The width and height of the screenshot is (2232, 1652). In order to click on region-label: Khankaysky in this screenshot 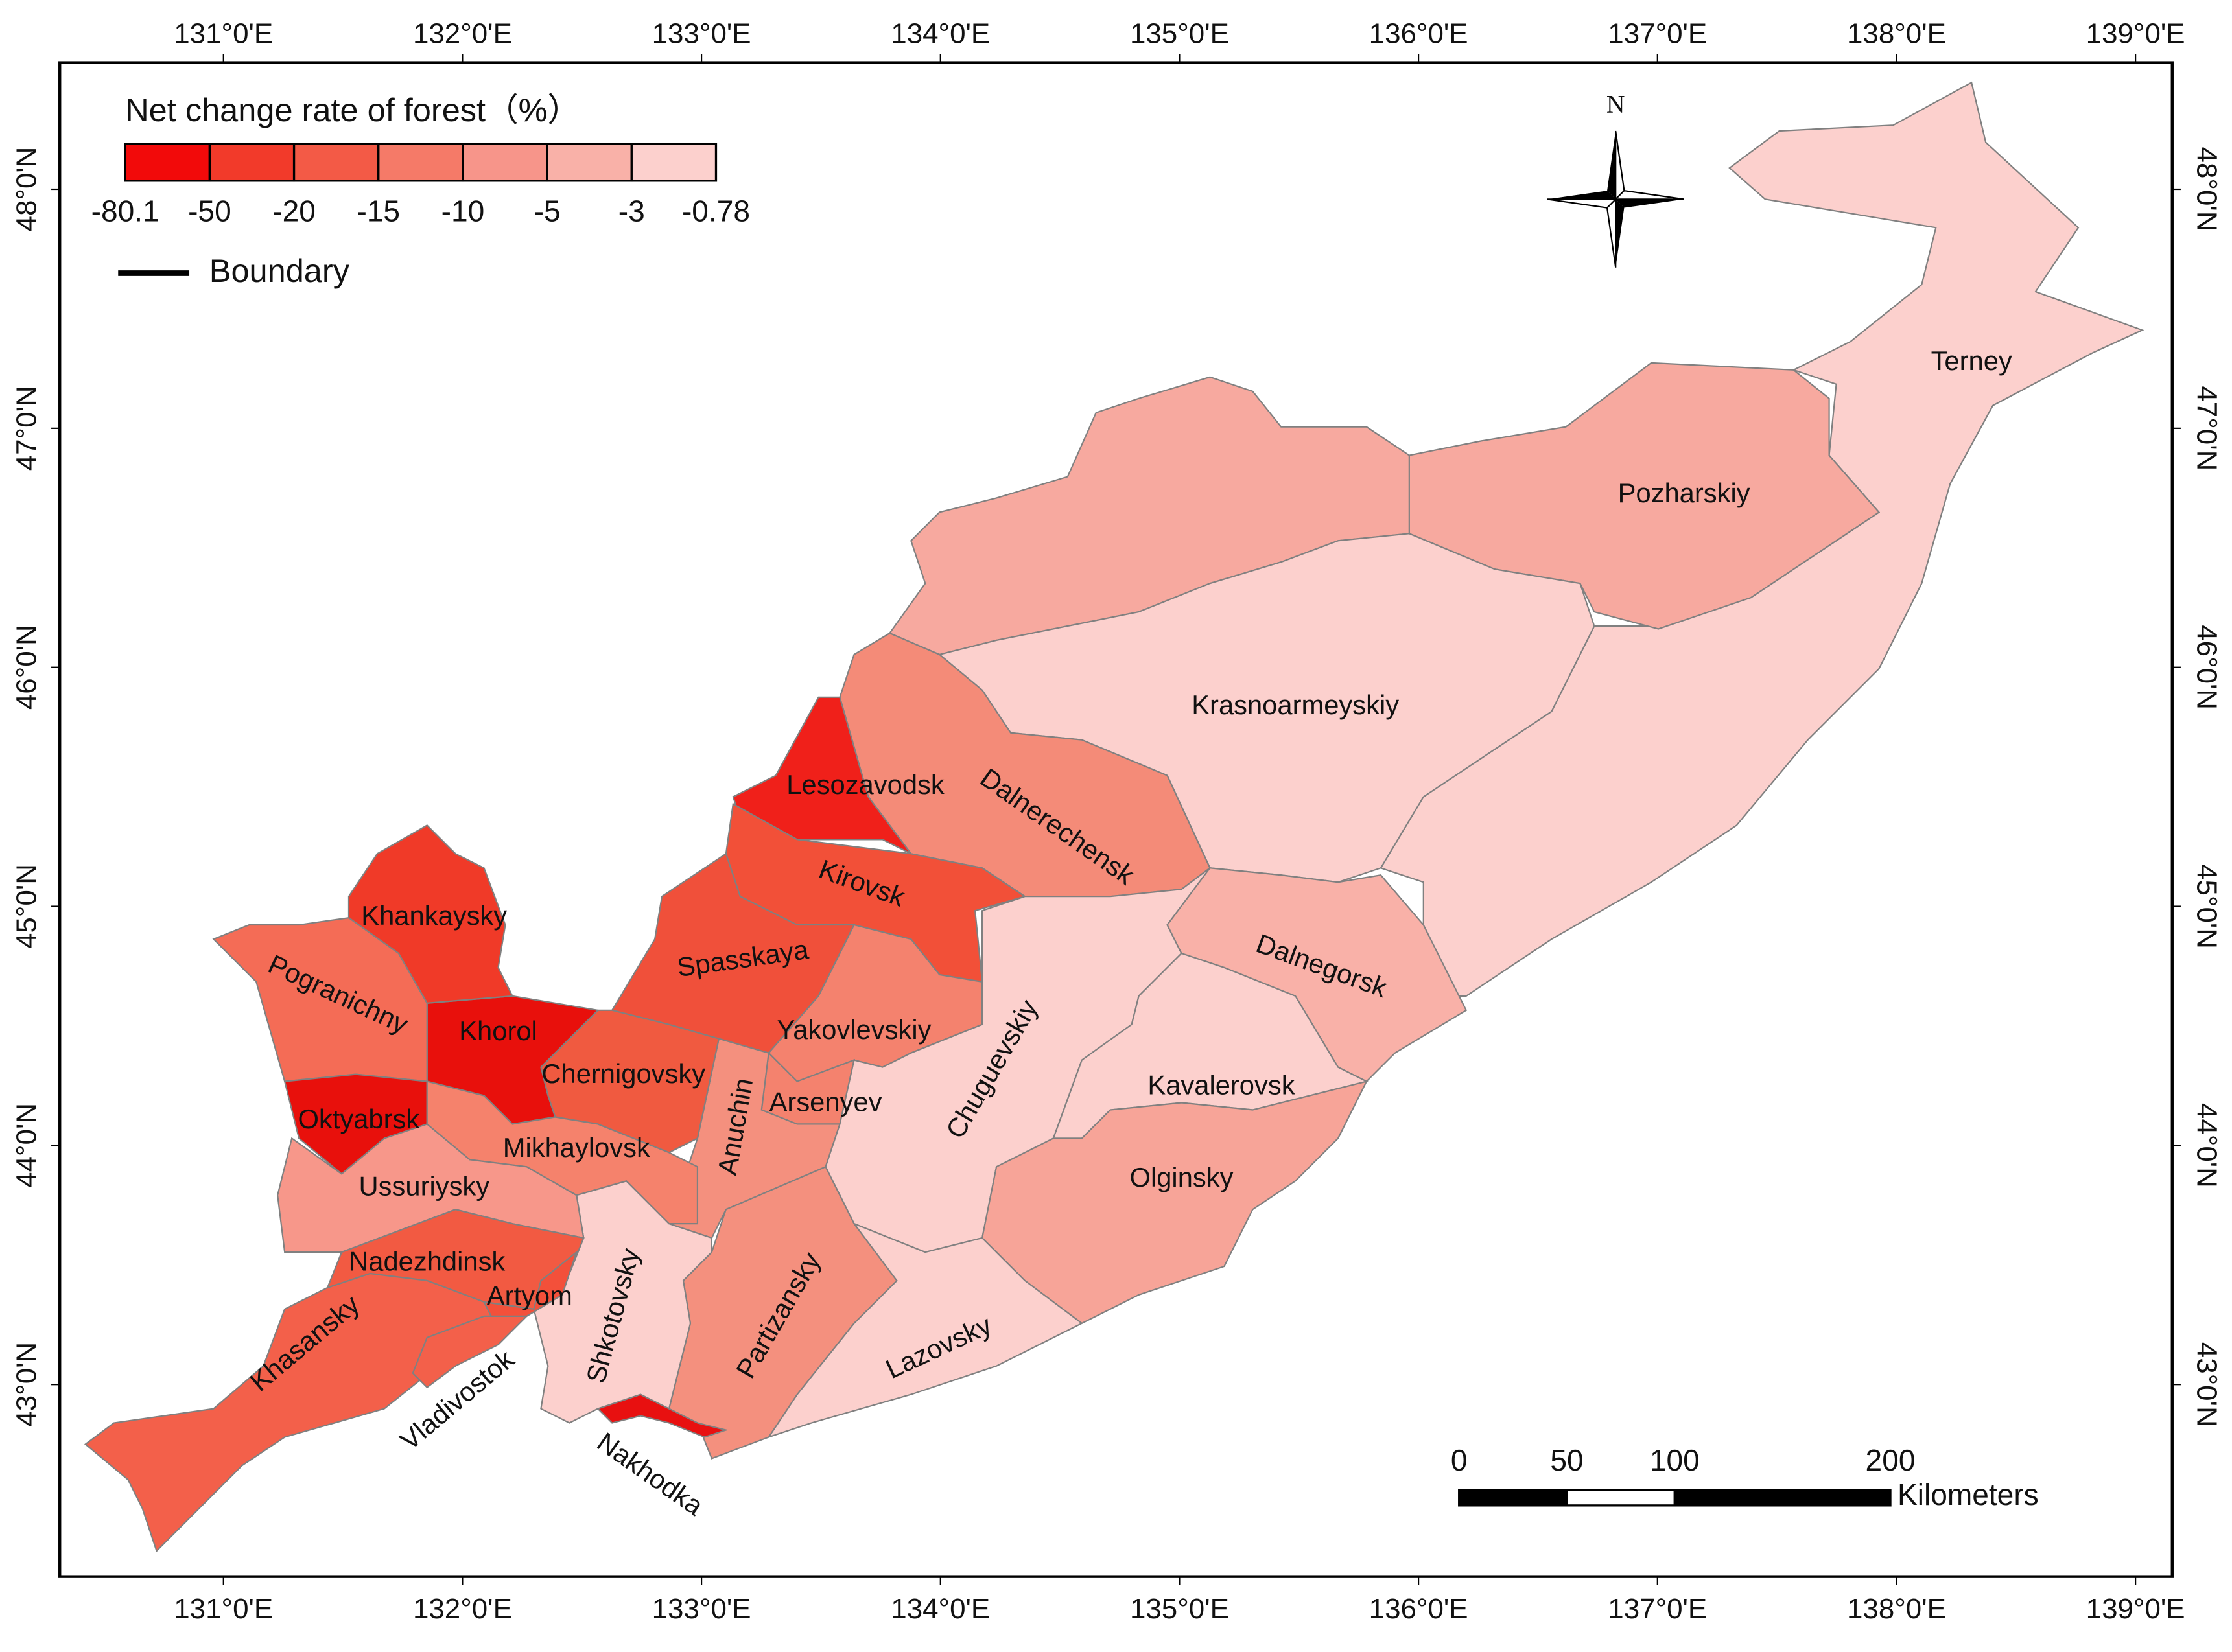, I will do `click(434, 915)`.